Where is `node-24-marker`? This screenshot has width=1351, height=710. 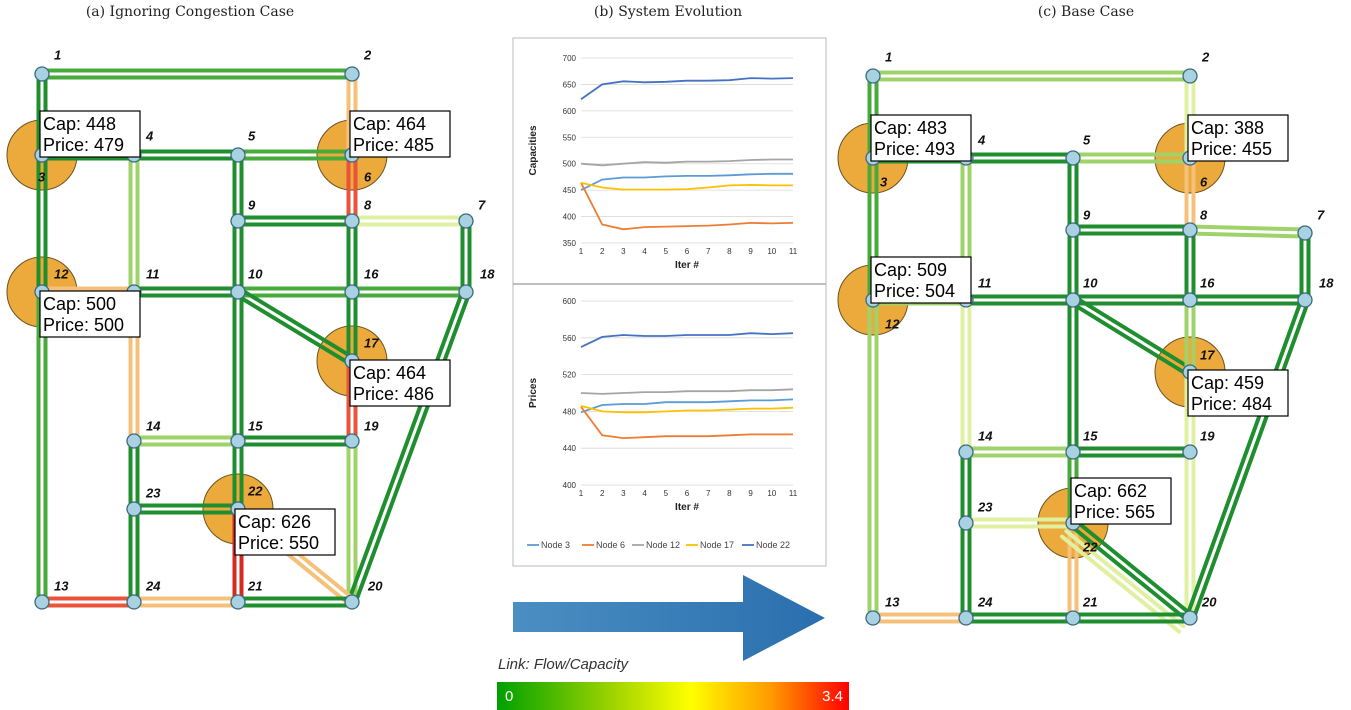 node-24-marker is located at coordinates (966, 618).